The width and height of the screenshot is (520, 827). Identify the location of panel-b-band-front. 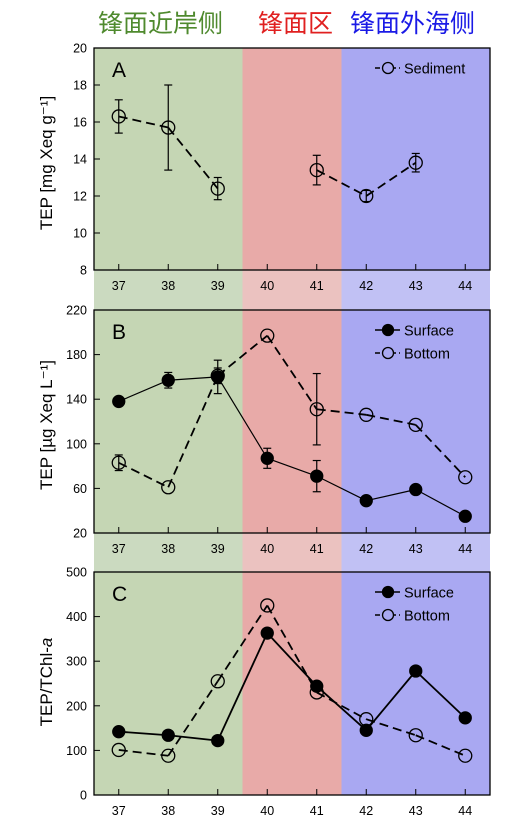
(292, 552).